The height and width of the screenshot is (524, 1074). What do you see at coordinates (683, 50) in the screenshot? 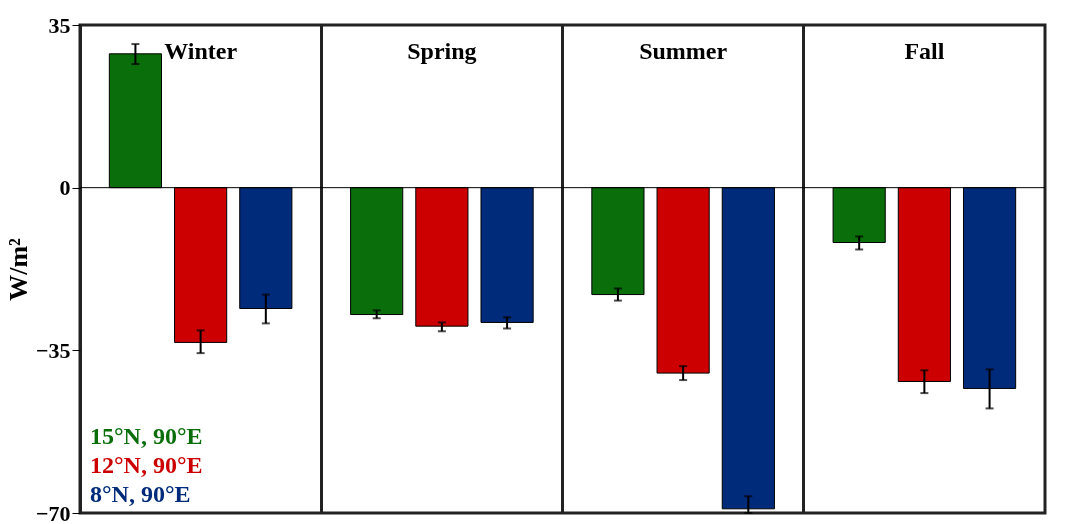
I see `x-tick-label: Summer` at bounding box center [683, 50].